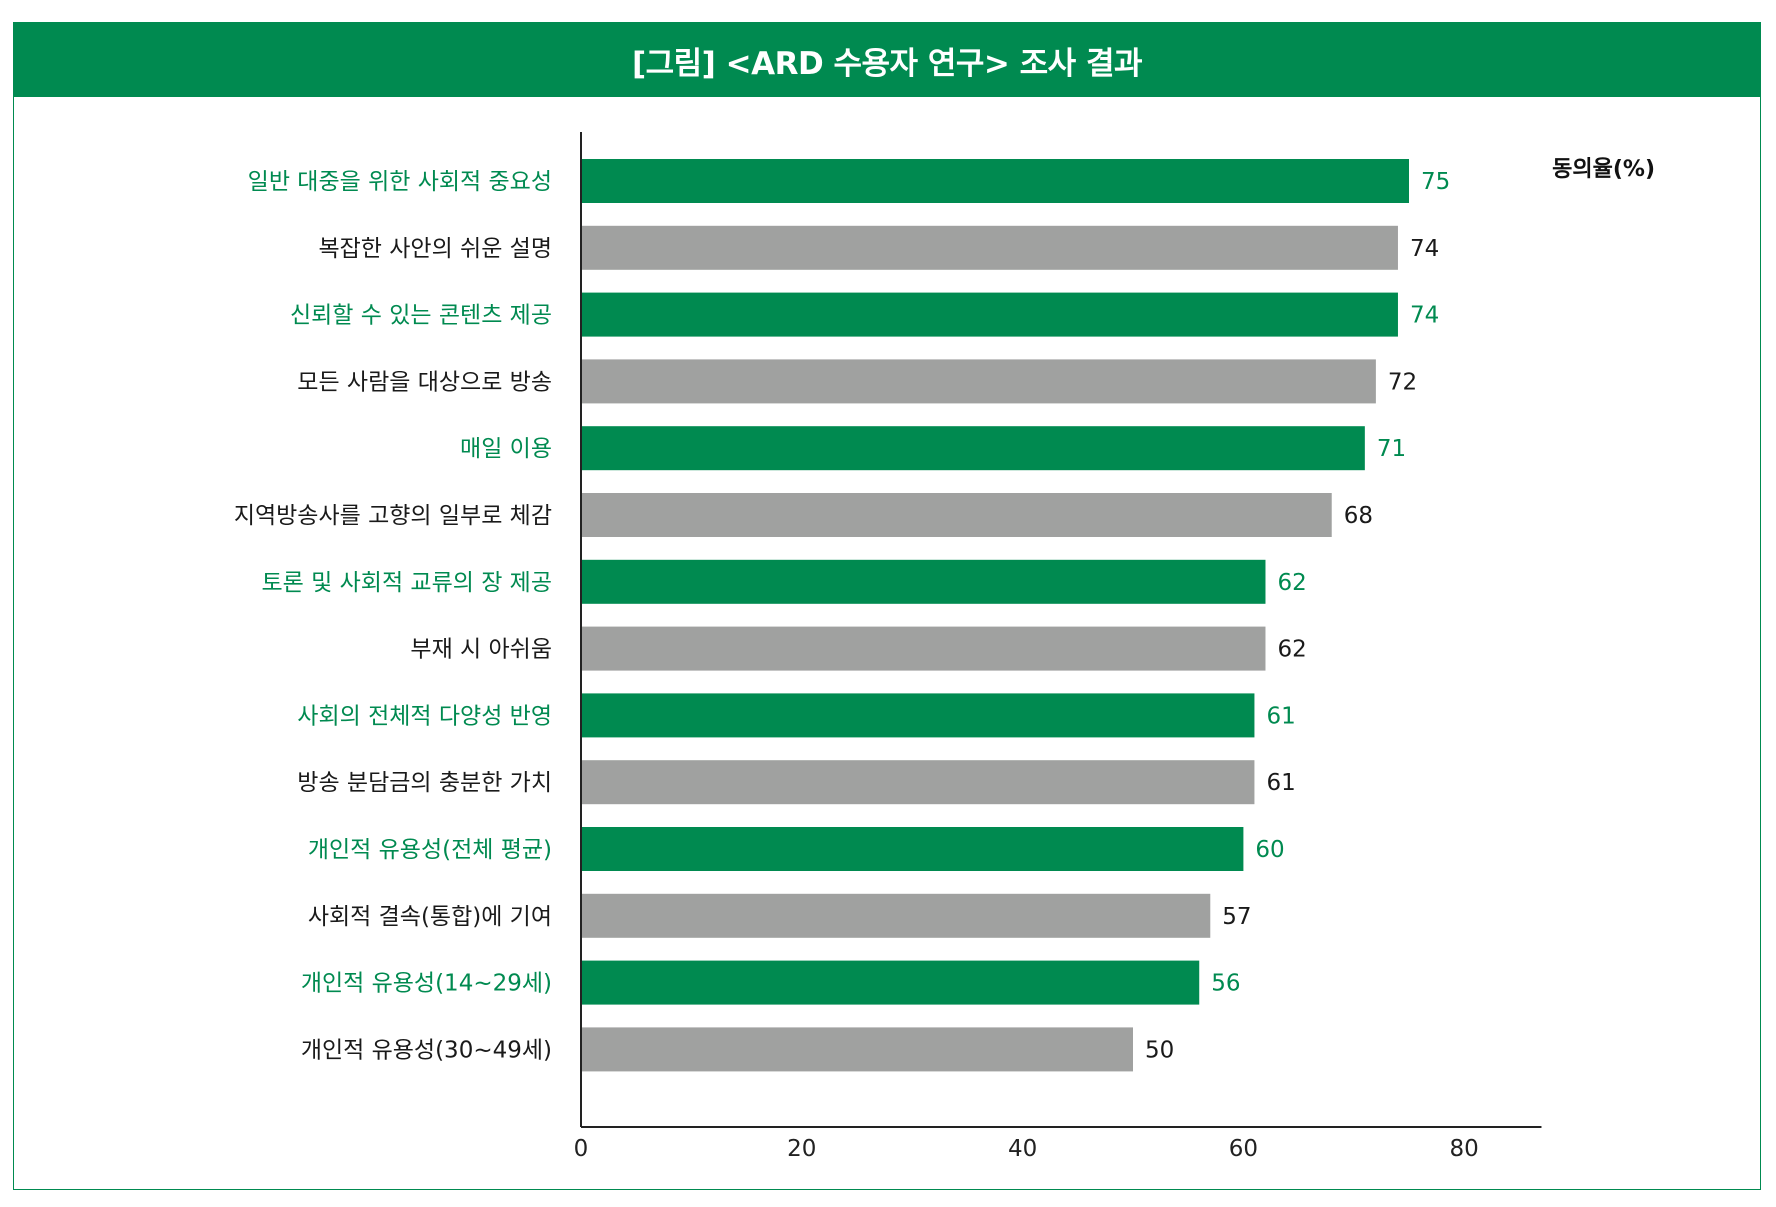 The height and width of the screenshot is (1207, 1776). What do you see at coordinates (1269, 850) in the screenshot?
I see `value-label: 60` at bounding box center [1269, 850].